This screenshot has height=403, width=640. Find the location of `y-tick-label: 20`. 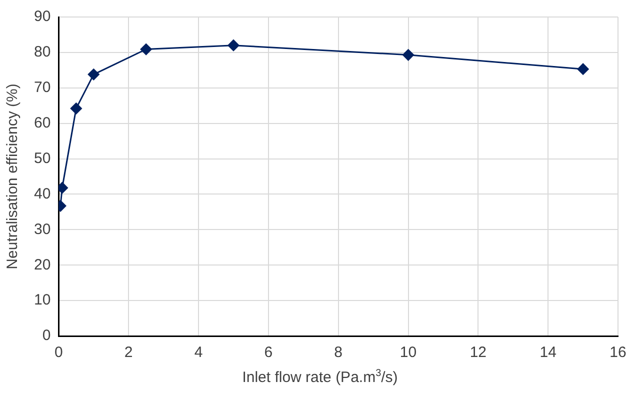

y-tick-label: 20 is located at coordinates (42, 265).